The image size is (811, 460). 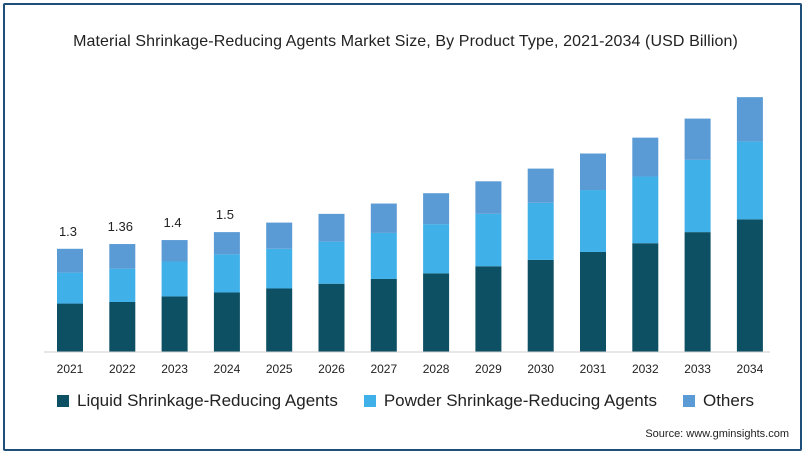 I want to click on legend-item-powder: Powder Shrinkage-Reducing Agents, so click(x=510, y=401).